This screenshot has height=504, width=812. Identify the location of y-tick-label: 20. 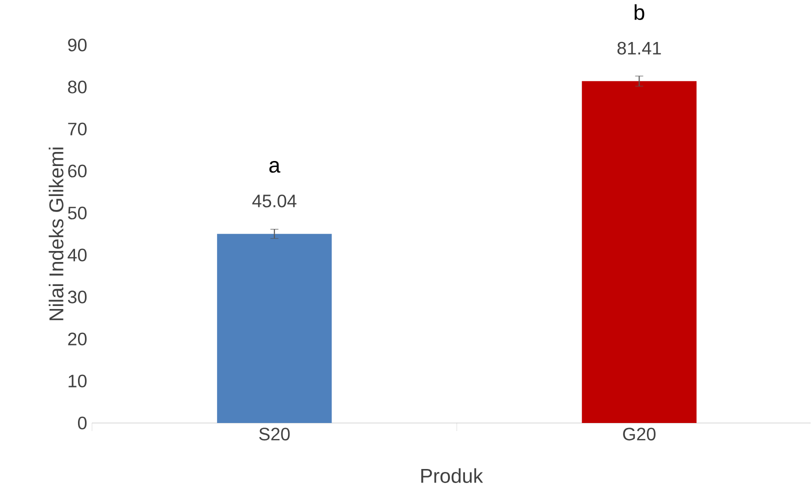
(77, 339).